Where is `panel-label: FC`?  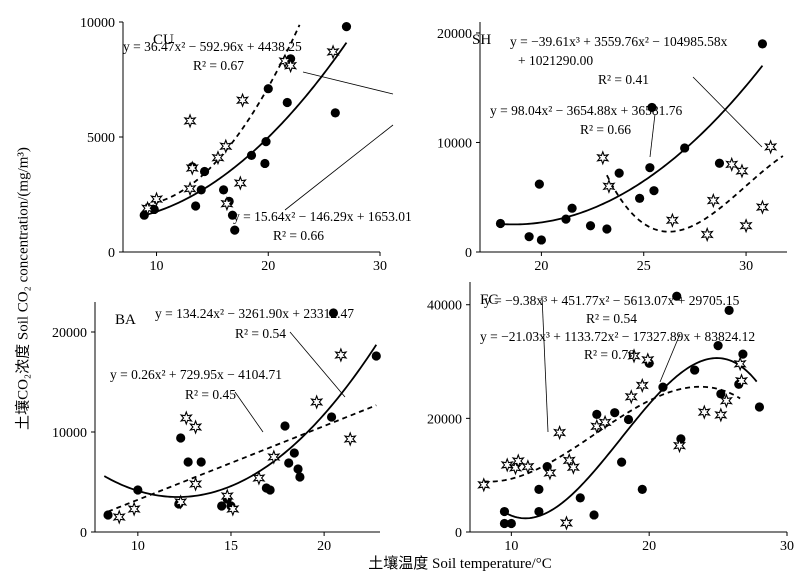
panel-label: FC is located at coordinates (489, 300).